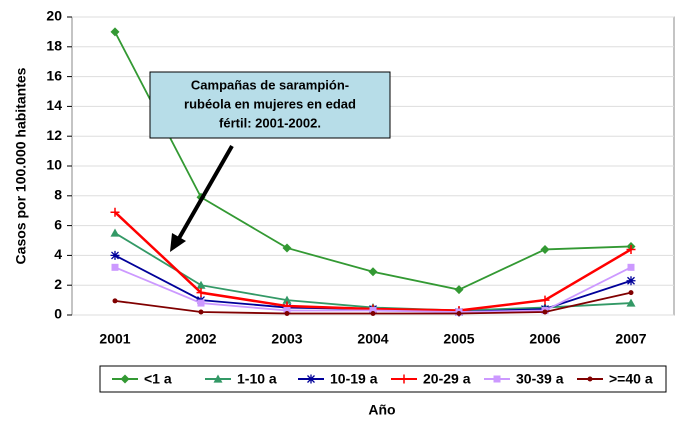  What do you see at coordinates (200, 339) in the screenshot?
I see `x-tick-label: 2002` at bounding box center [200, 339].